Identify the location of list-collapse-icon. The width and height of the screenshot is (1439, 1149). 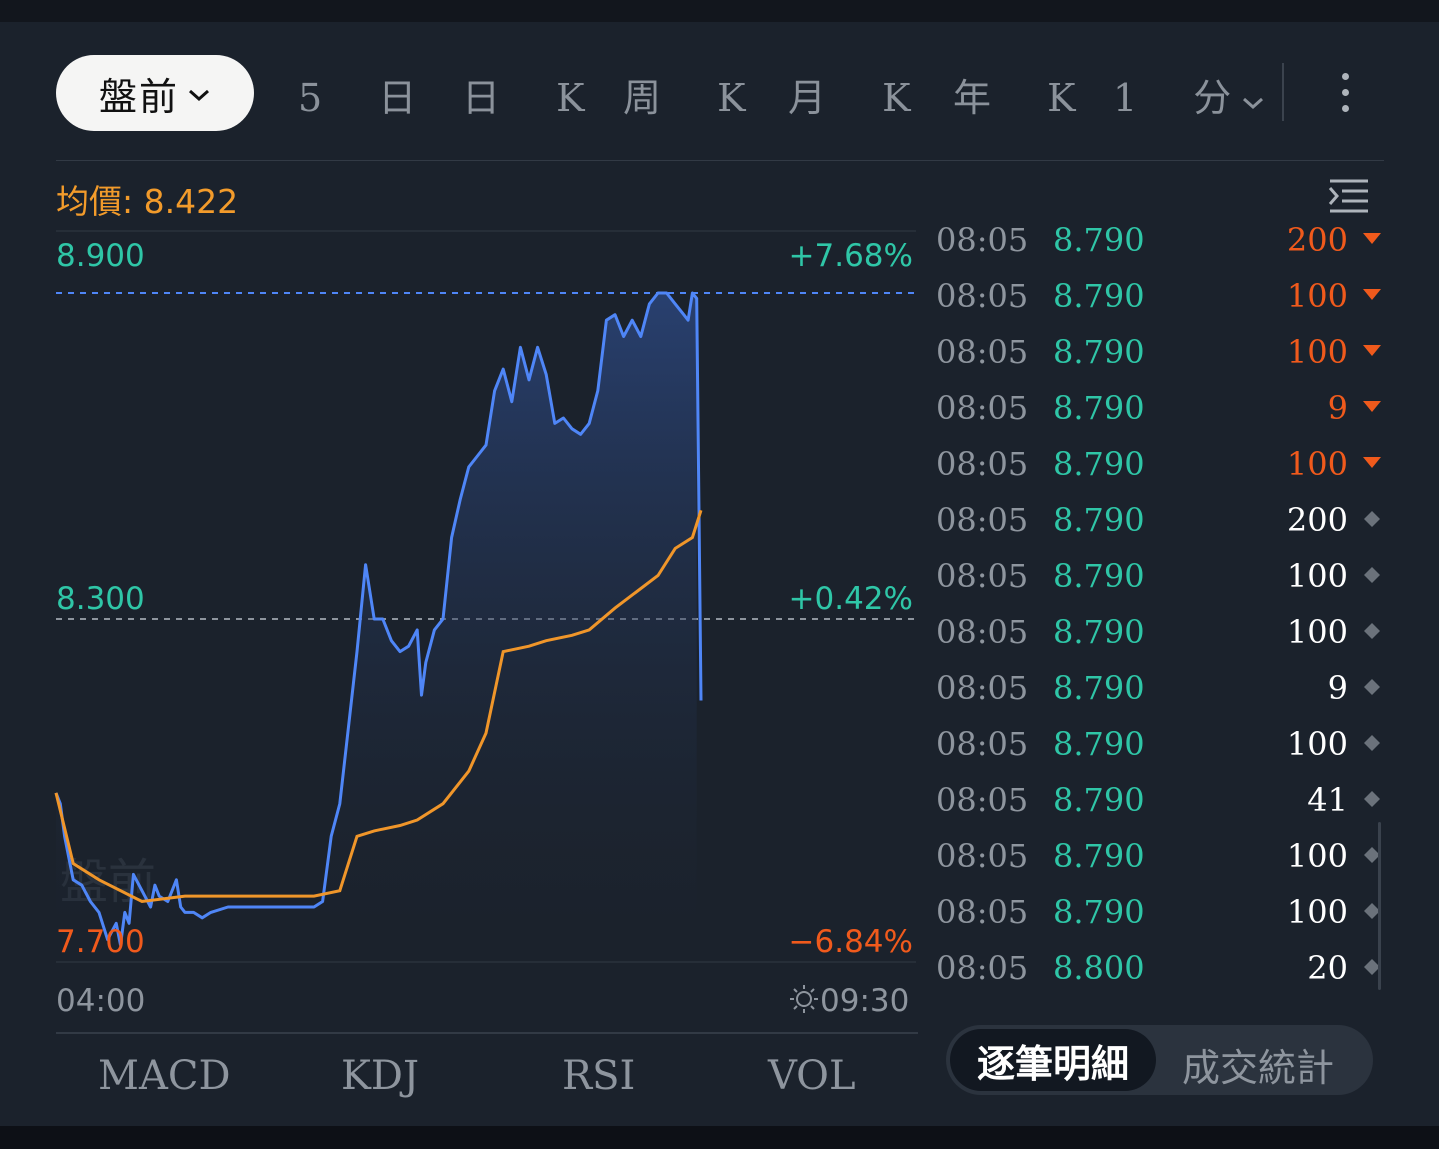
(1348, 196).